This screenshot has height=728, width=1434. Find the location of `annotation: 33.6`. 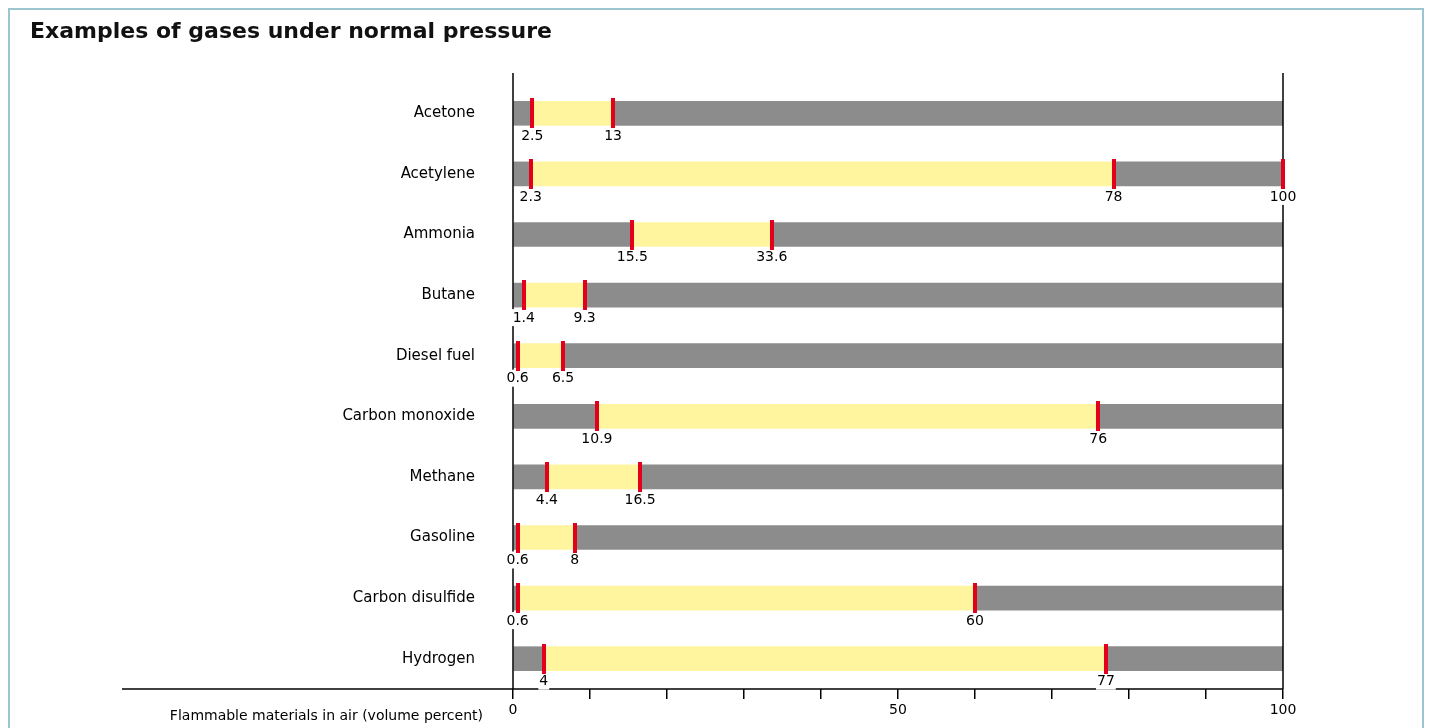

annotation: 33.6 is located at coordinates (772, 256).